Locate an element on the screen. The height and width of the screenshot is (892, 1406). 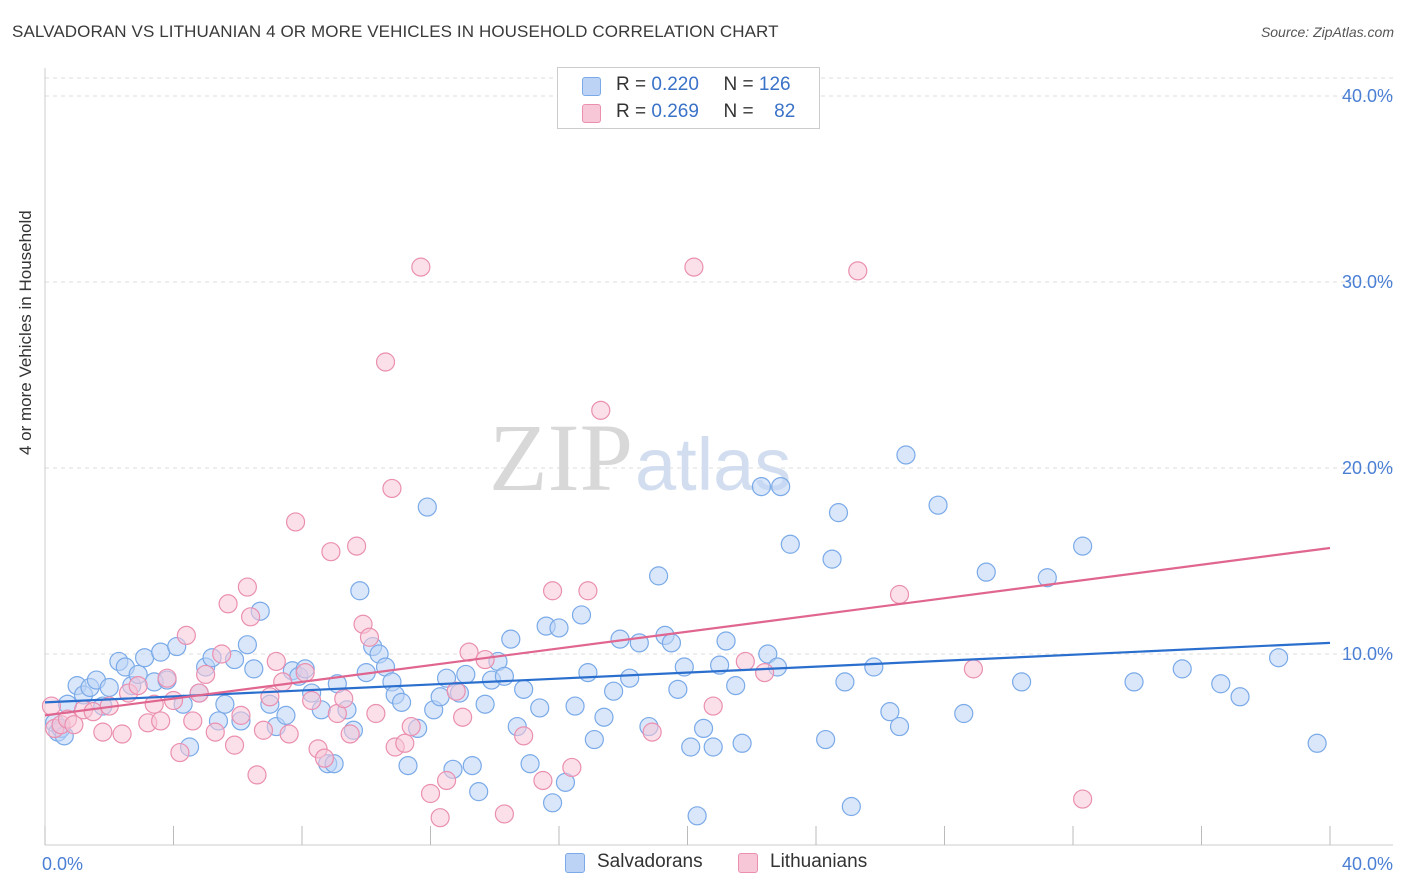
watermark: ZIP atlas is located at coordinates (640, 457).